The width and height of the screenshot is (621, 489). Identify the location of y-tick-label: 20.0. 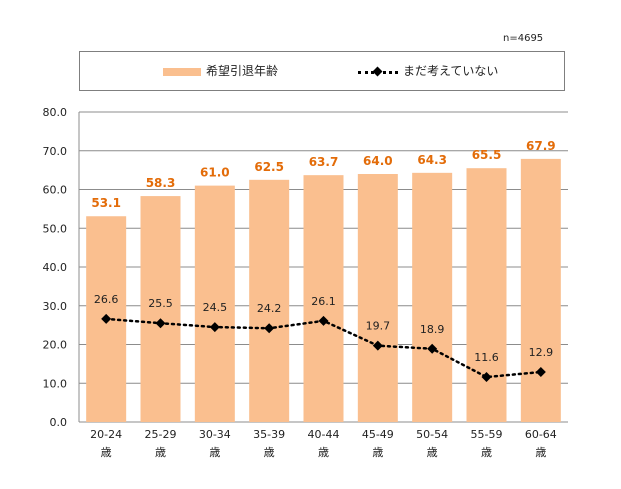
(55, 345).